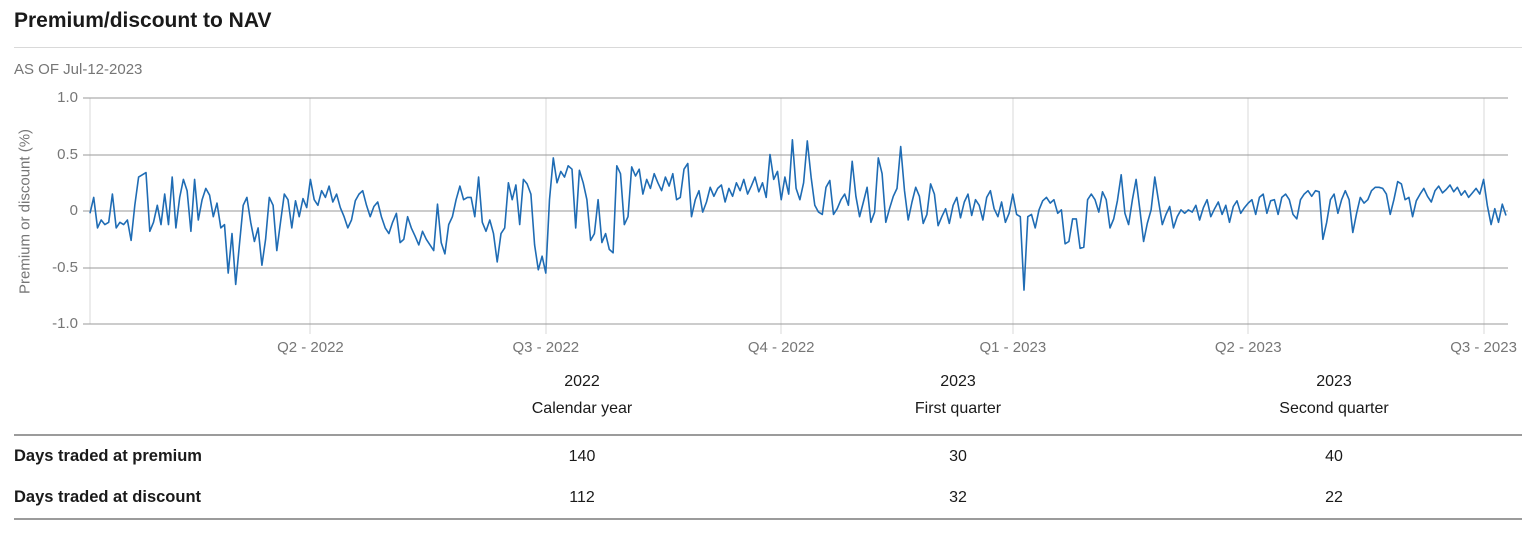 The width and height of the screenshot is (1536, 556). I want to click on x-tick-label: Q2 - 2023, so click(1248, 347).